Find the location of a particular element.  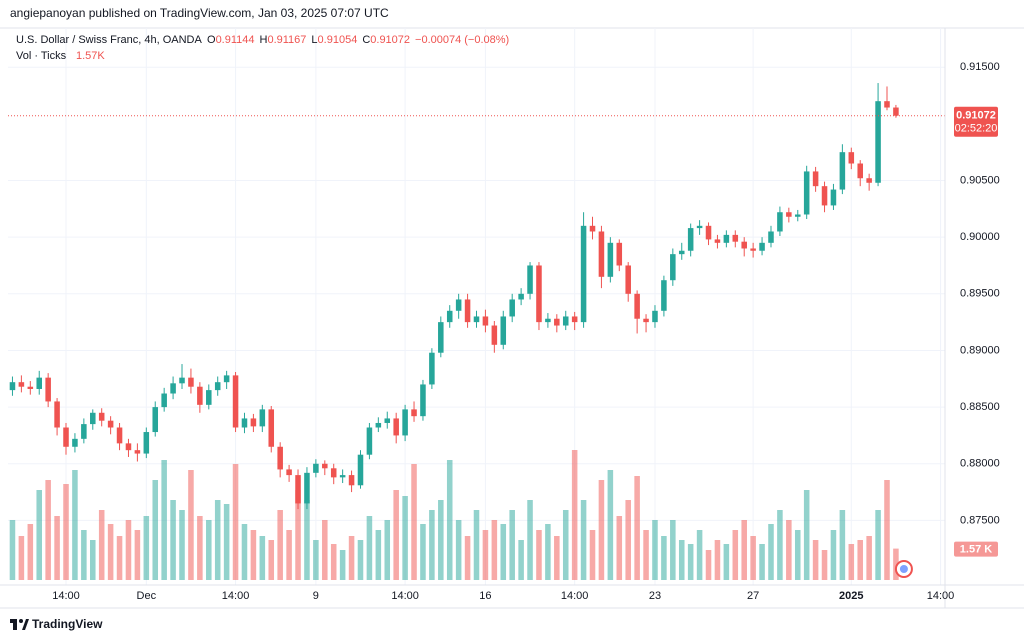

last-price-label: 0.91072 is located at coordinates (976, 116).